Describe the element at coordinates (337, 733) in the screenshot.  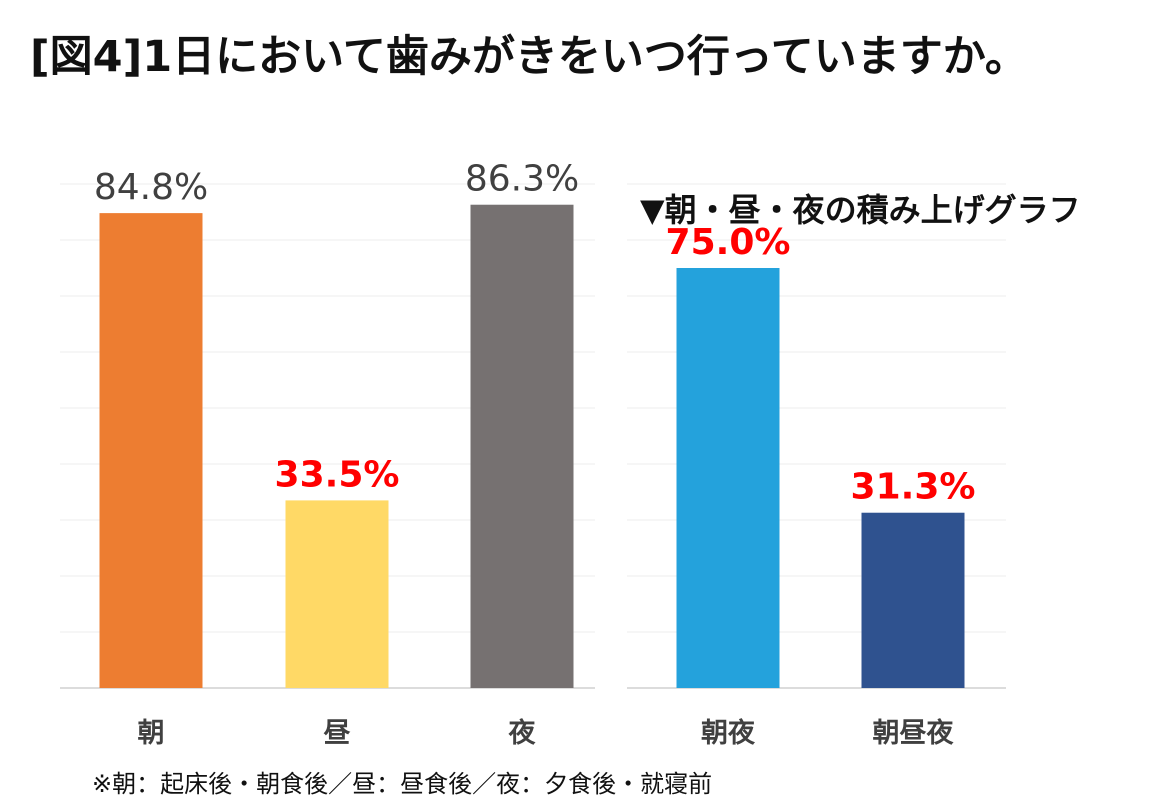
I see `category-label: 昼` at that location.